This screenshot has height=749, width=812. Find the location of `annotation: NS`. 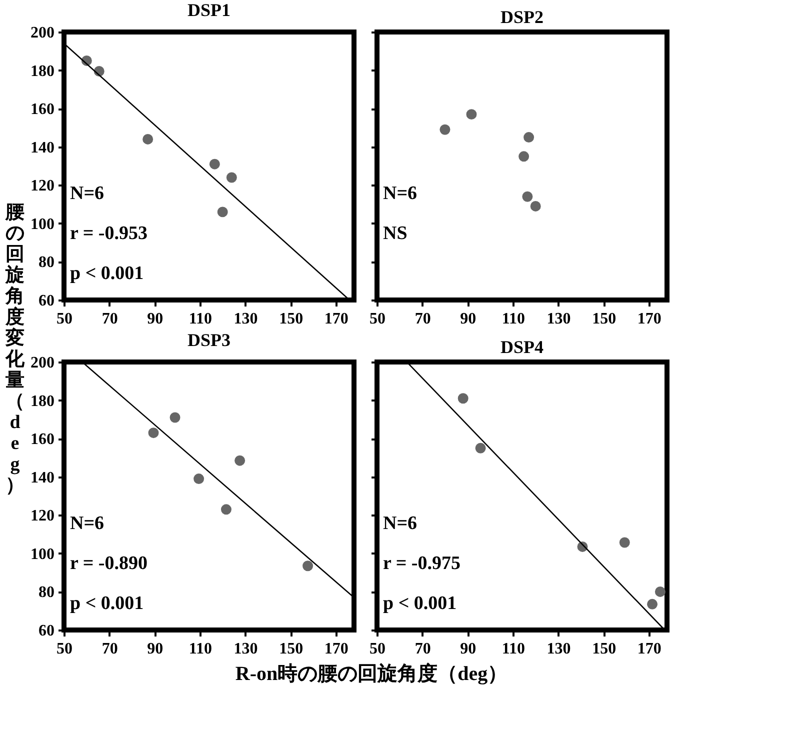

annotation: NS is located at coordinates (395, 233).